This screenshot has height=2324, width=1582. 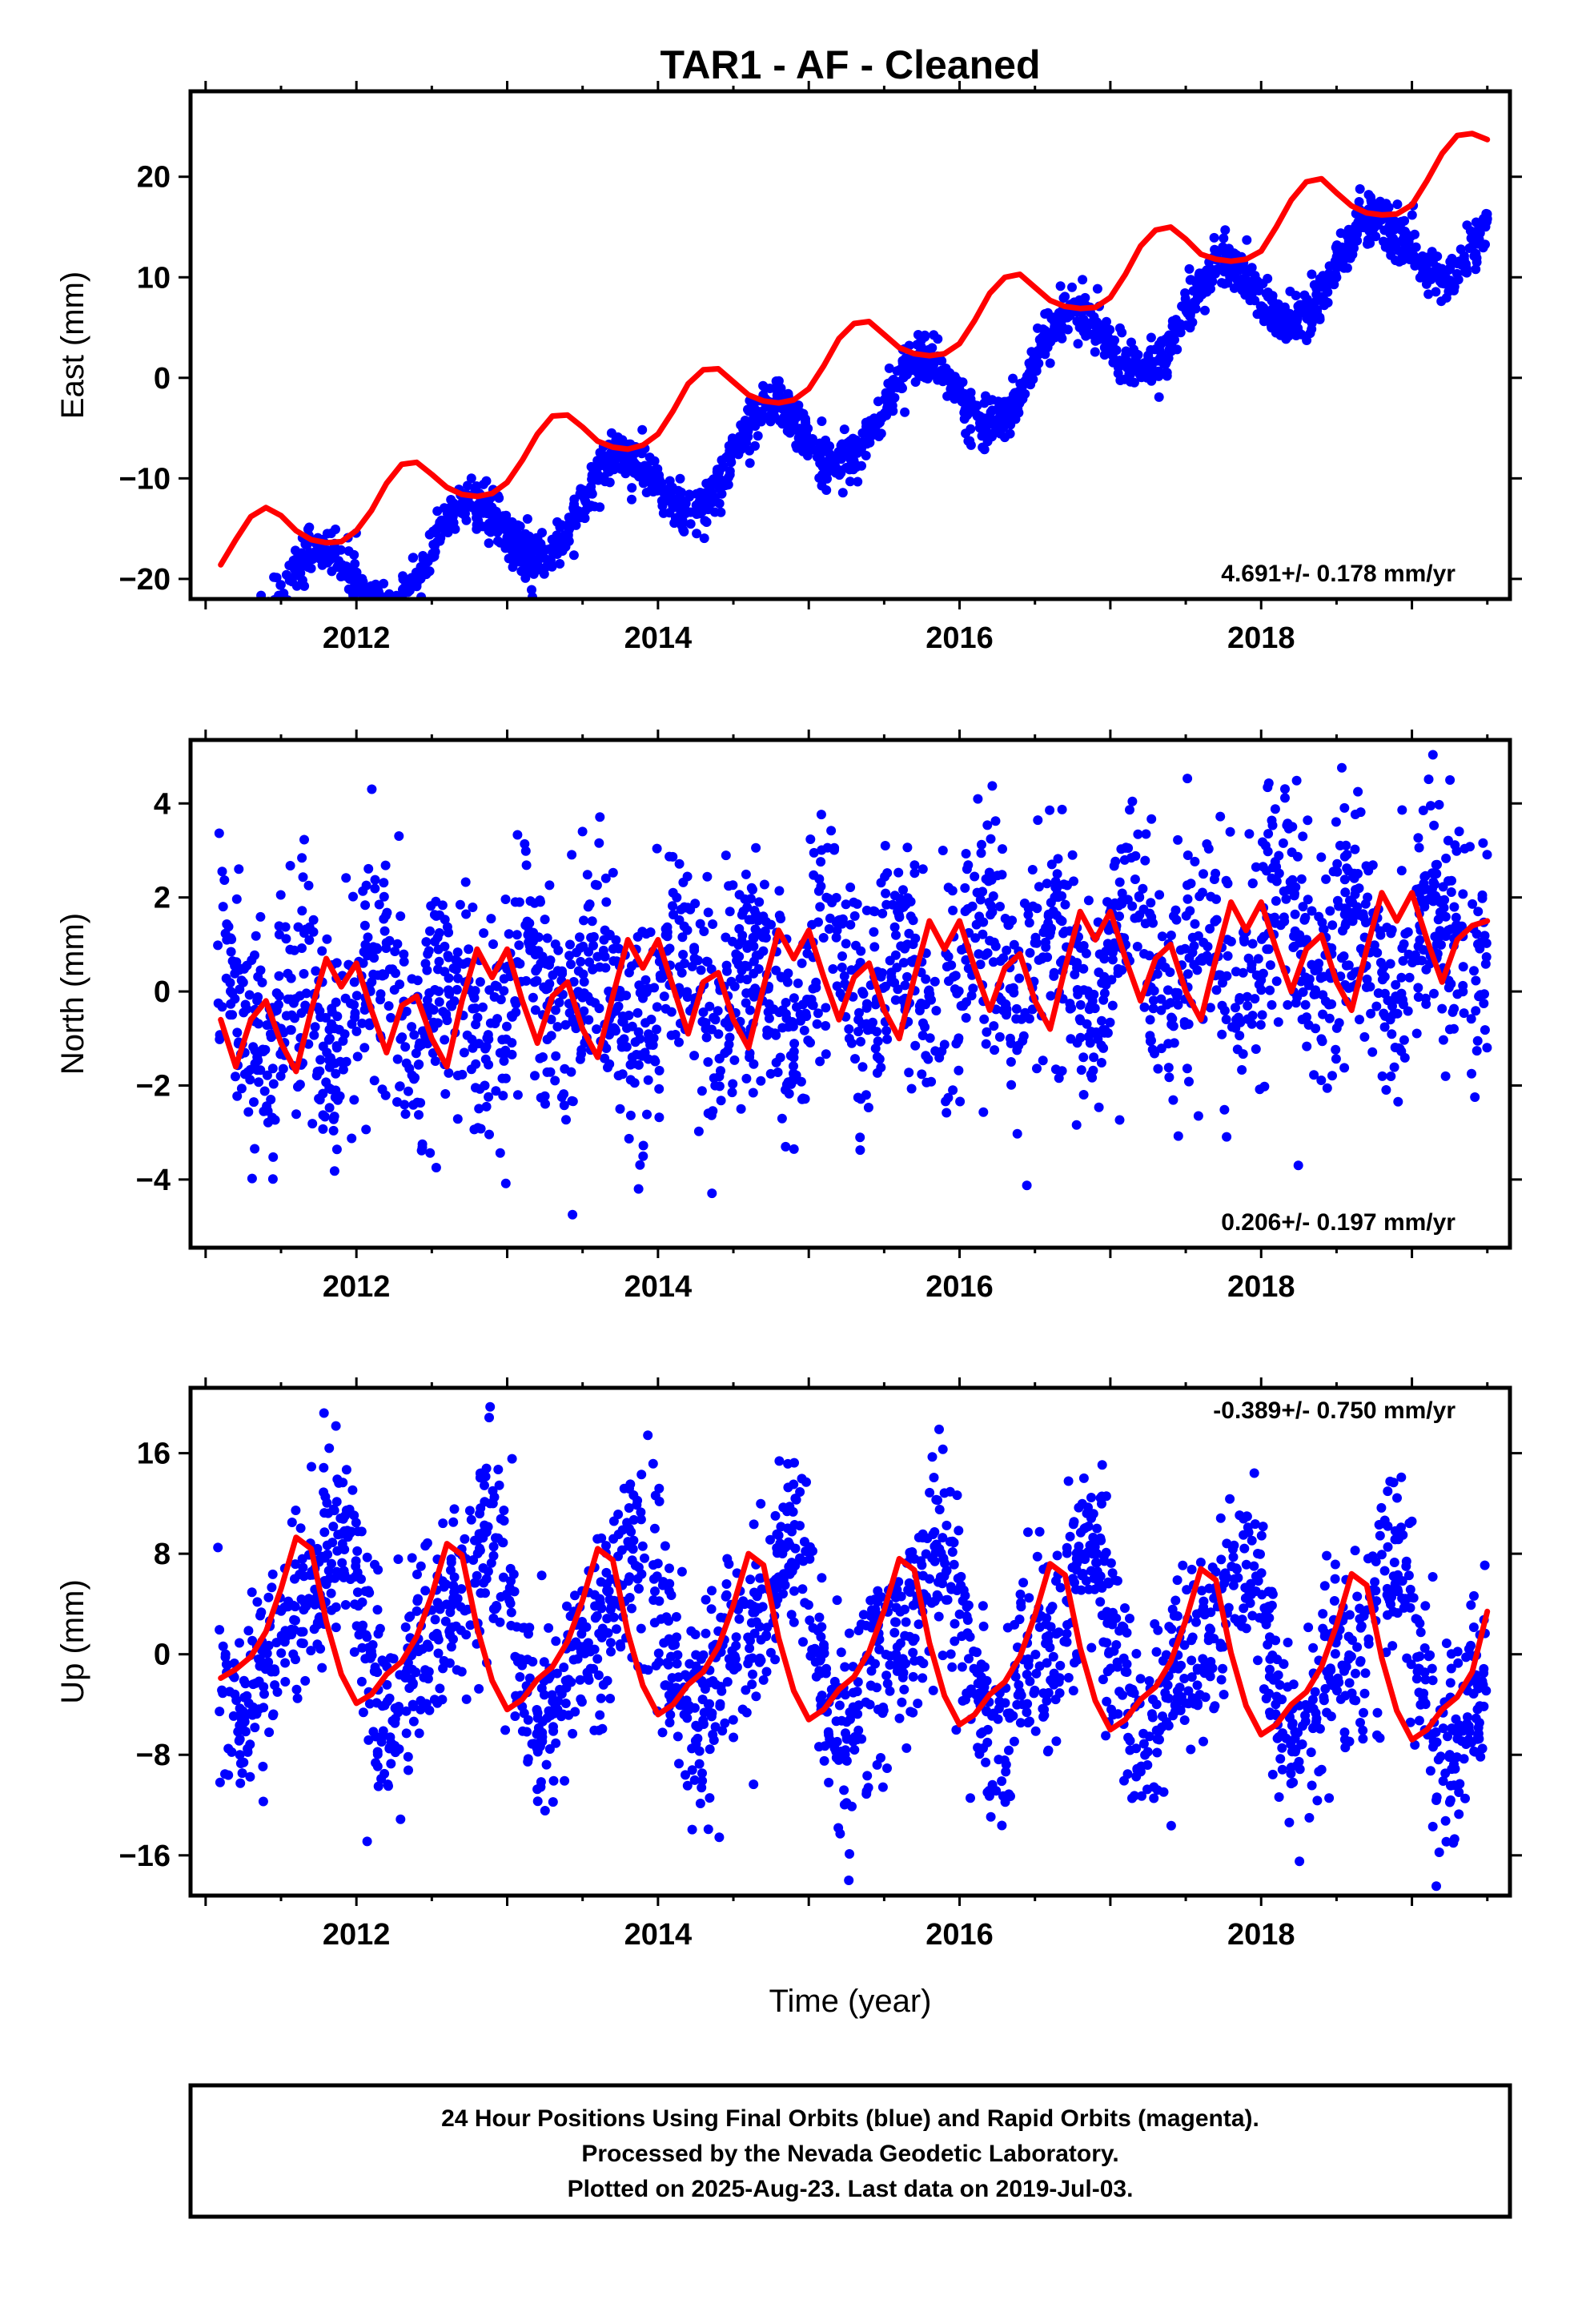 What do you see at coordinates (162, 804) in the screenshot?
I see `north-y-tick-label: 4` at bounding box center [162, 804].